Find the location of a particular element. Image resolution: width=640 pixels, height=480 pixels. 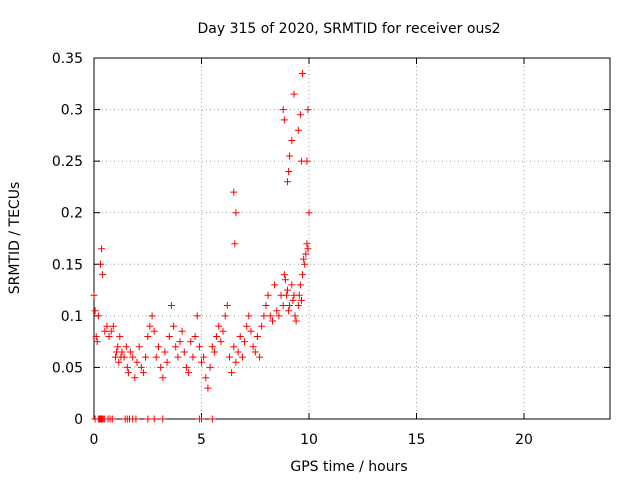

x-tick-label: 15 is located at coordinates (417, 440).